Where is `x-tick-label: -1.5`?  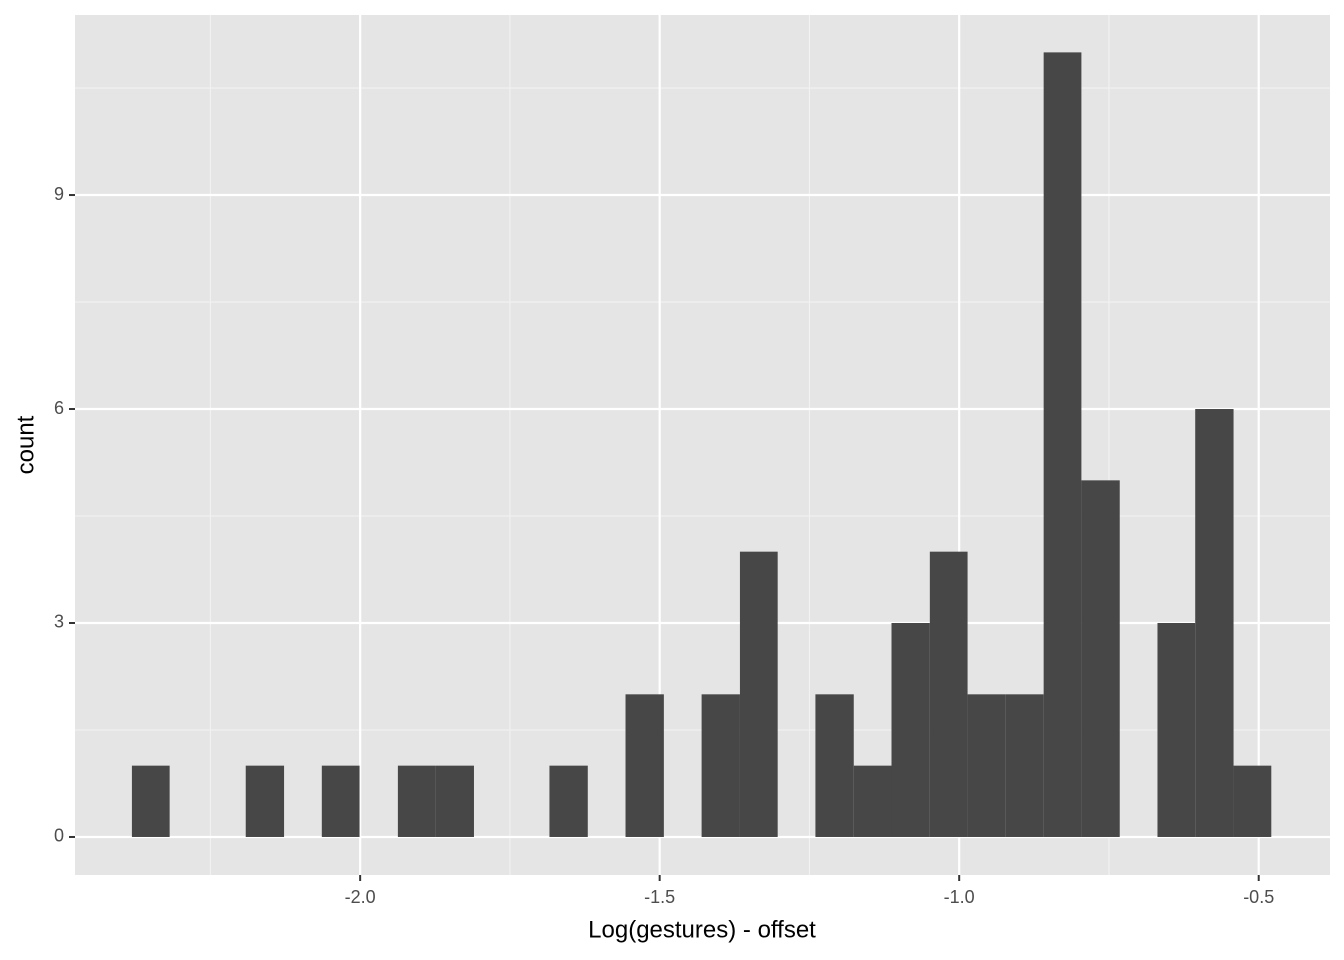
x-tick-label: -1.5 is located at coordinates (659, 897).